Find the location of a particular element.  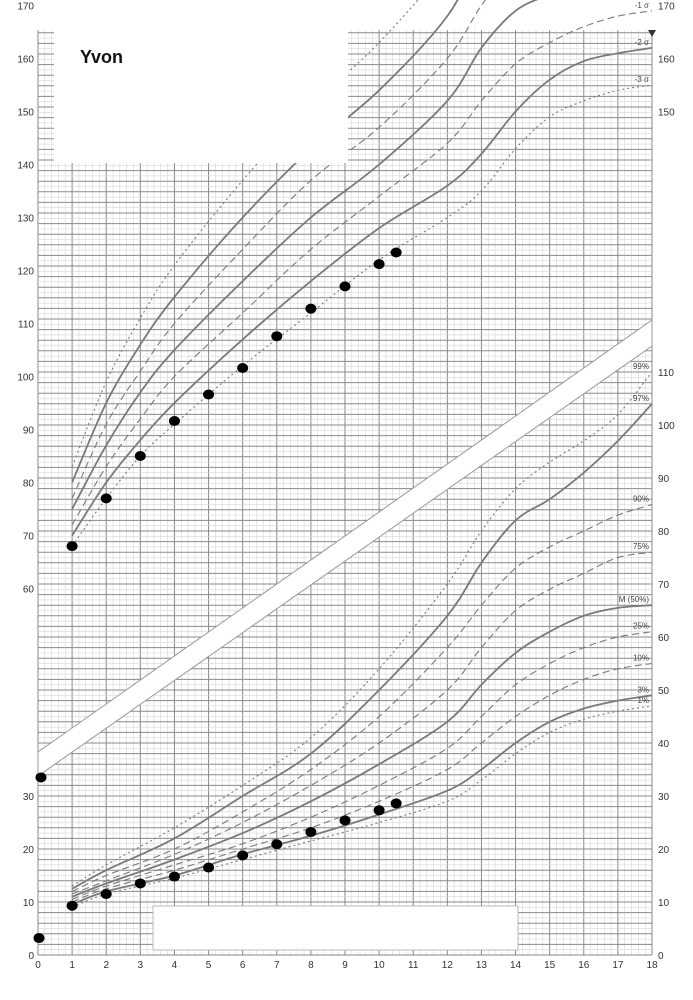

tick-label-age: 12 is located at coordinates (448, 965).